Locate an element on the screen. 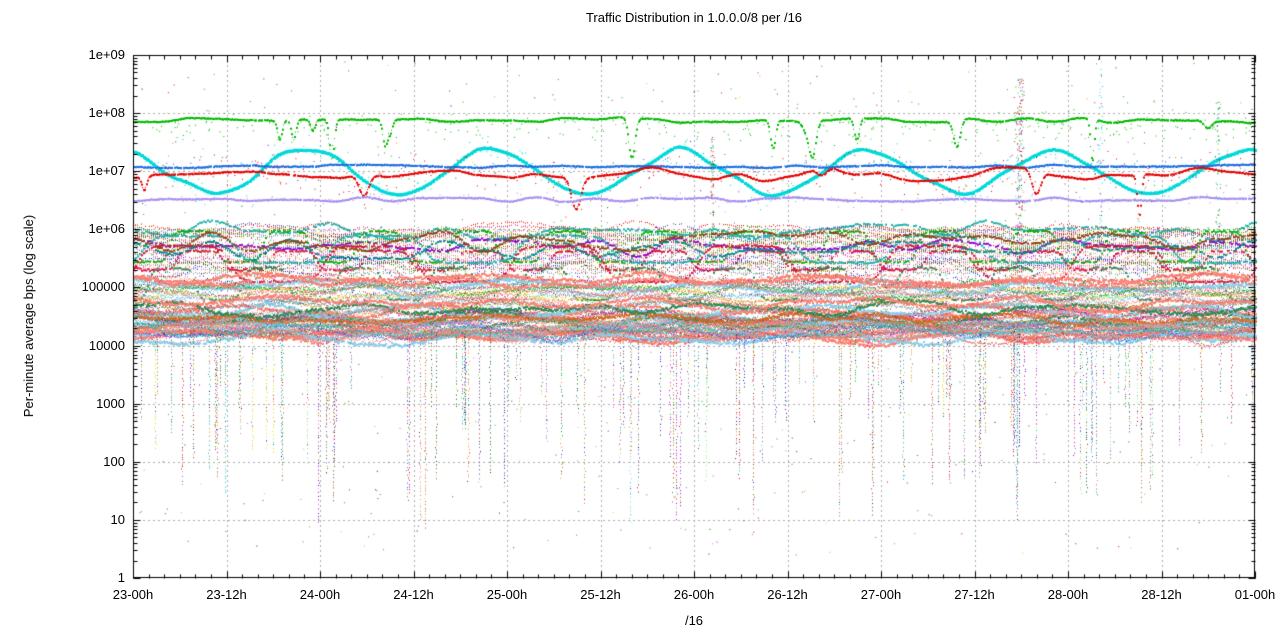 This screenshot has width=1280, height=640. y-tick-label: 1e+09 is located at coordinates (106, 54).